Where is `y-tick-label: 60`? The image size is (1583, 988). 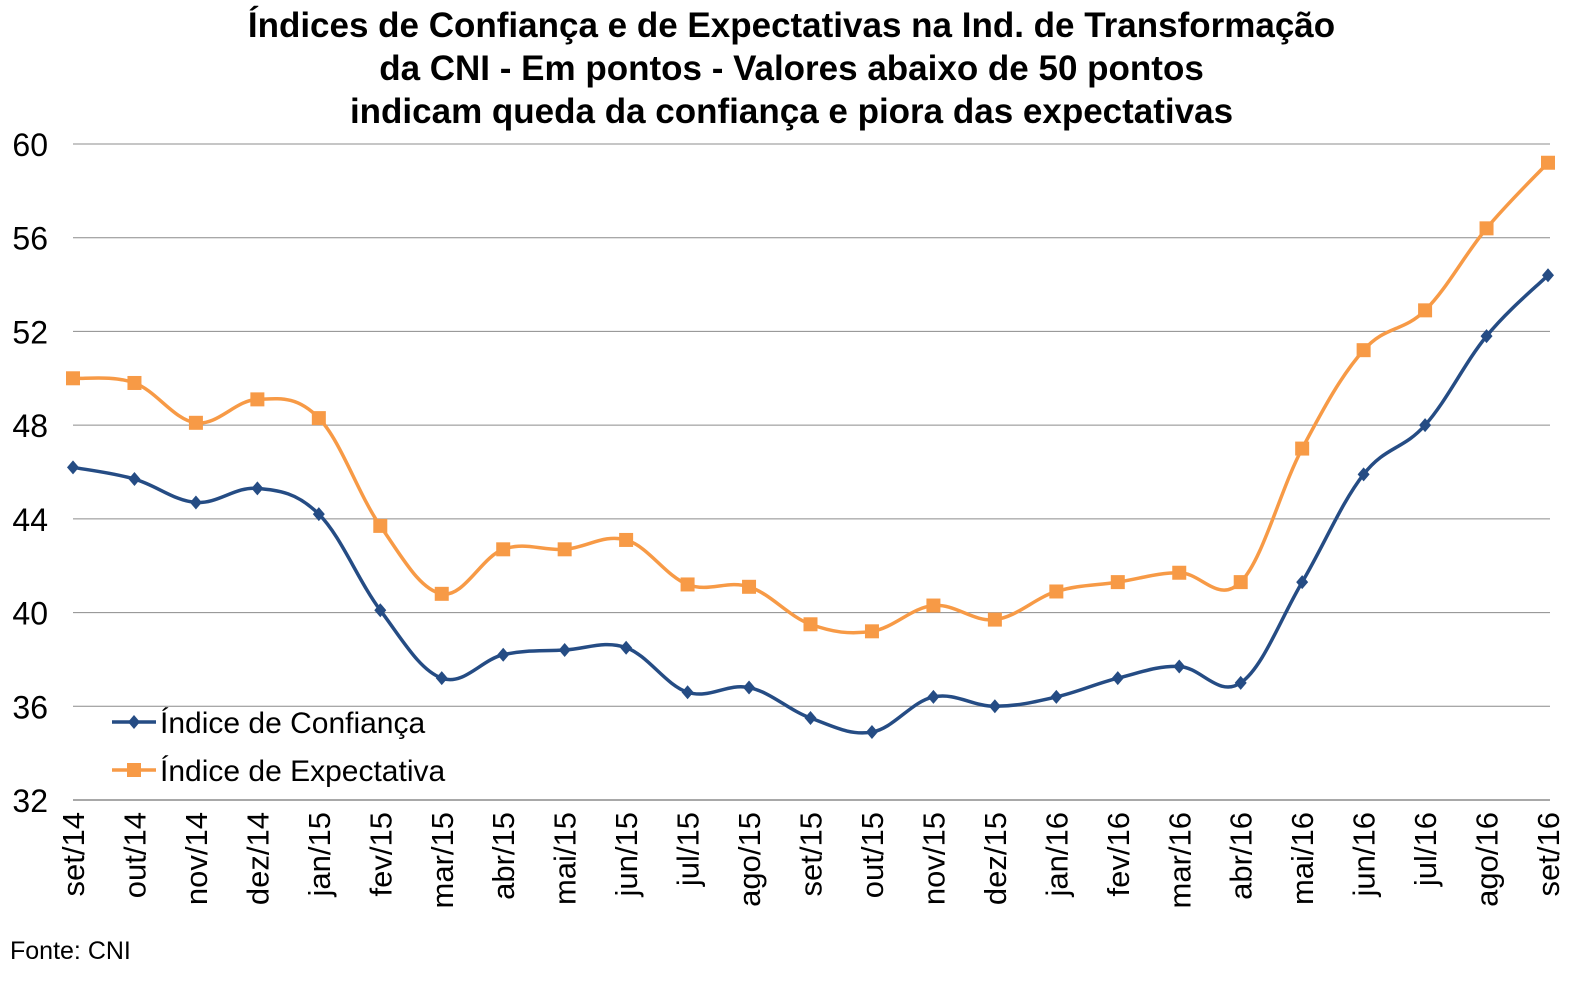
y-tick-label: 60 is located at coordinates (30, 145).